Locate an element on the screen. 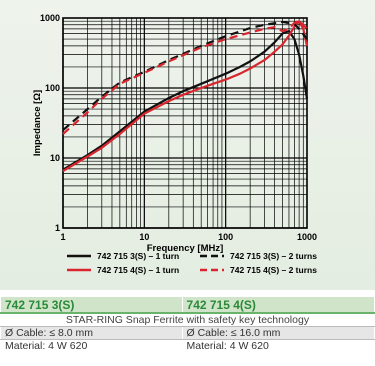  x-axis-label: Frequency [MHz] is located at coordinates (185, 248).